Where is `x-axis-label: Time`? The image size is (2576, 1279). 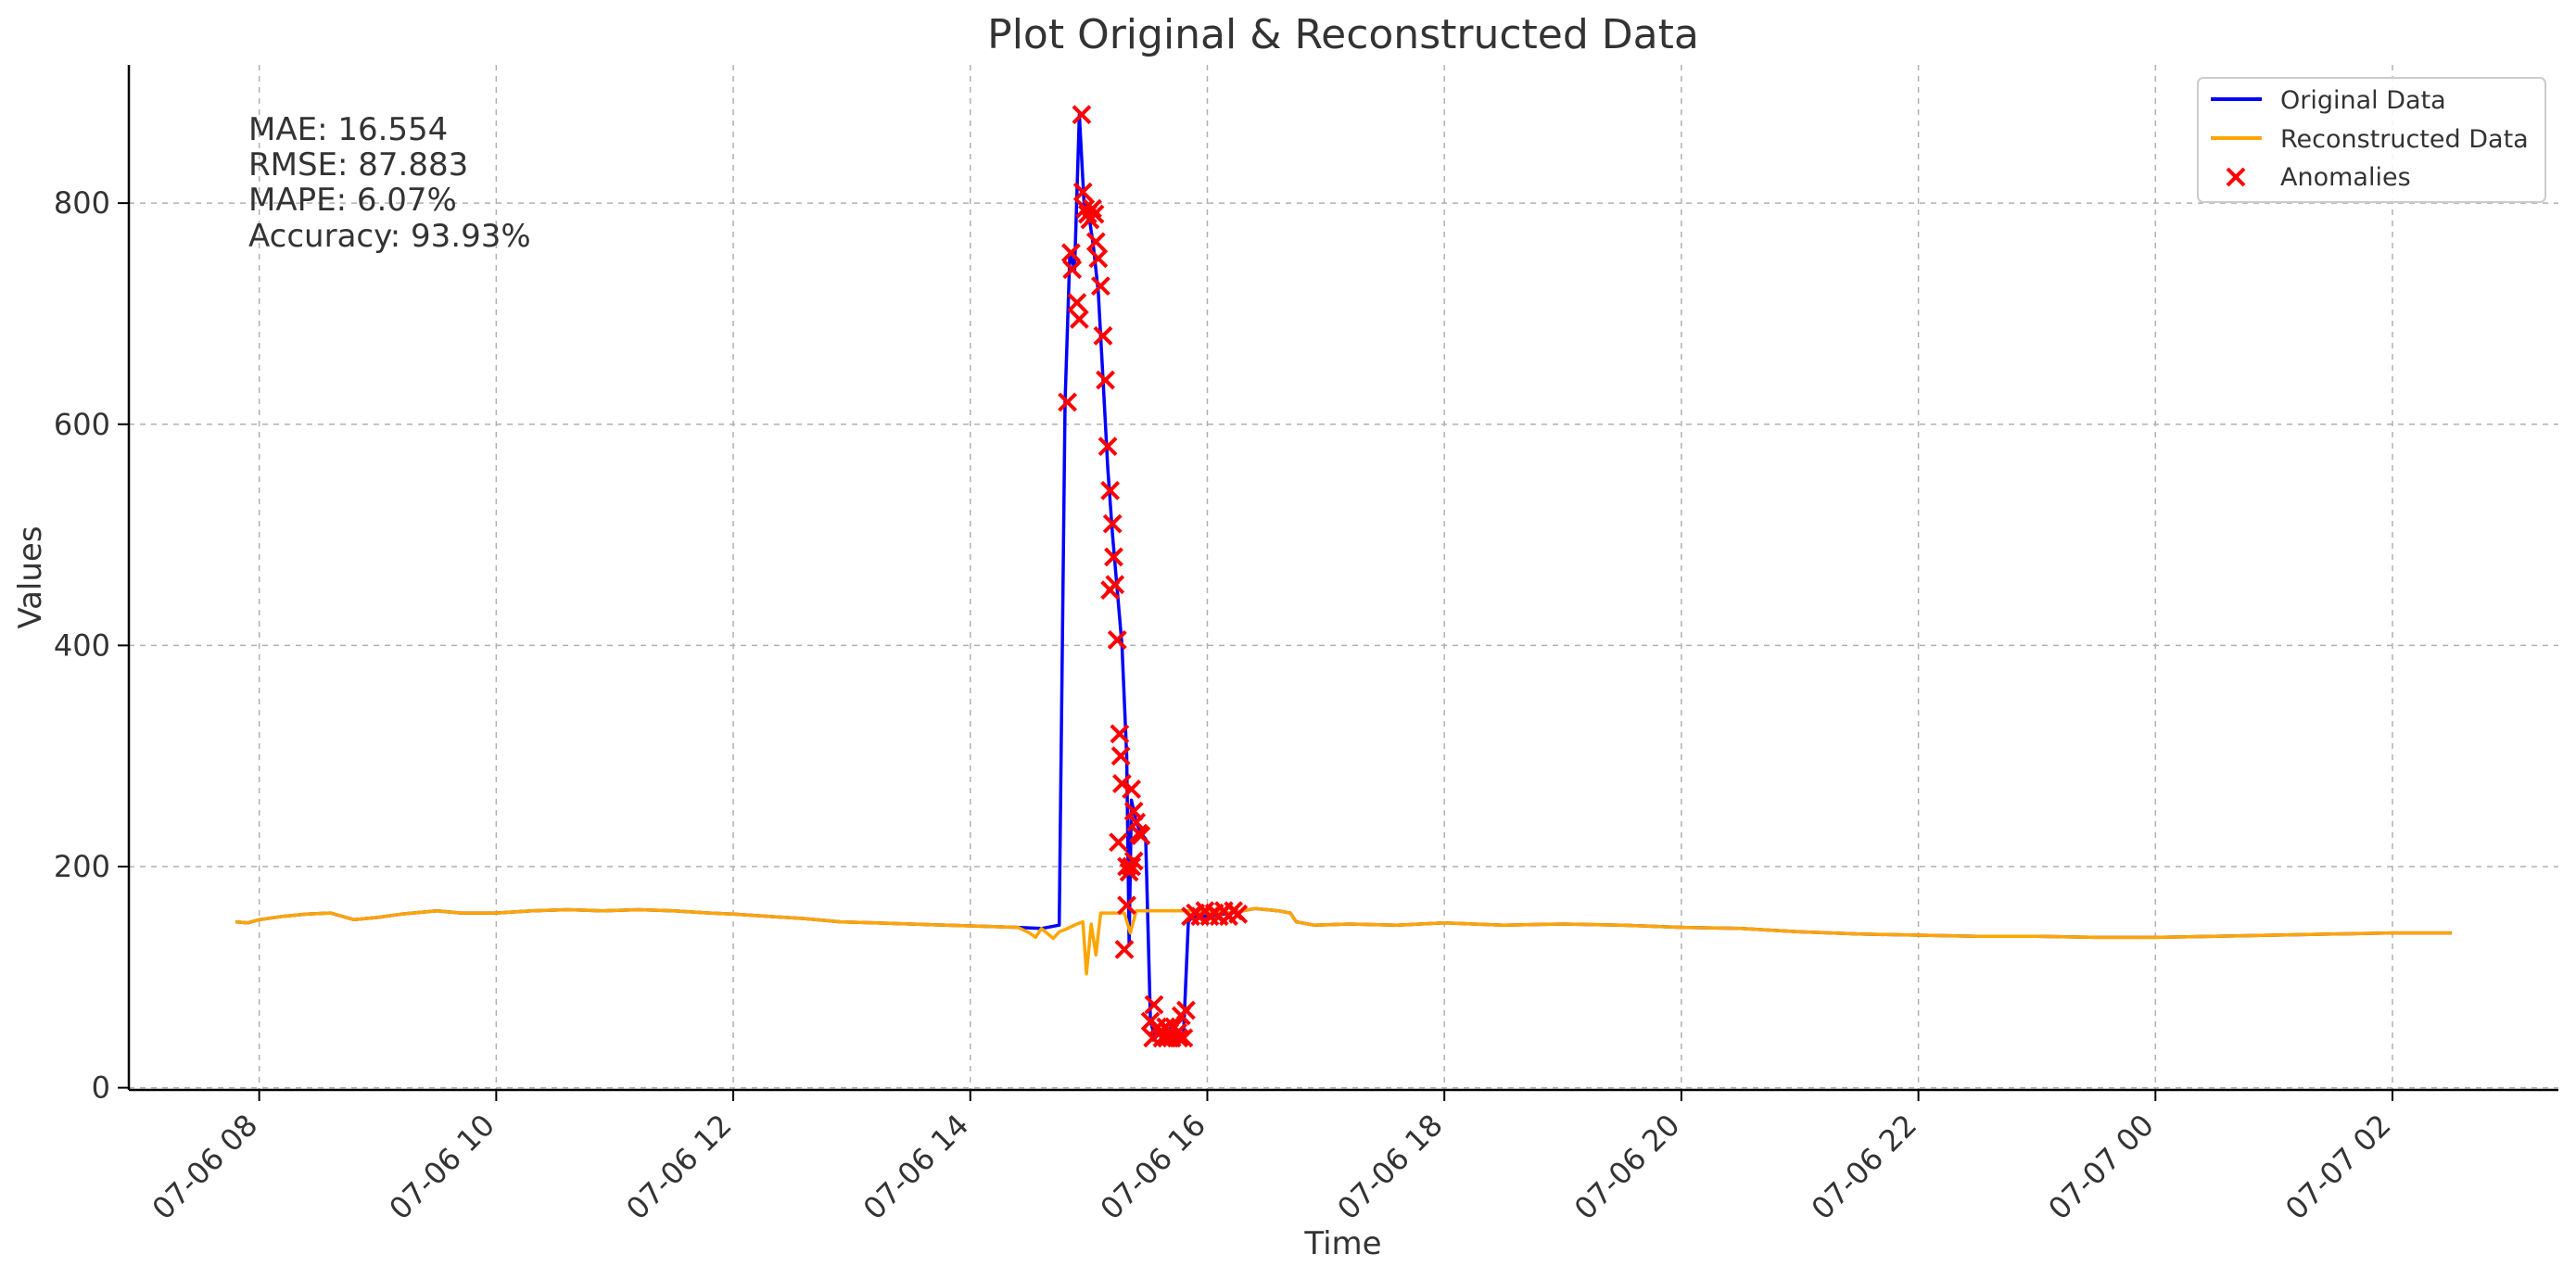
x-axis-label: Time is located at coordinates (1342, 1243).